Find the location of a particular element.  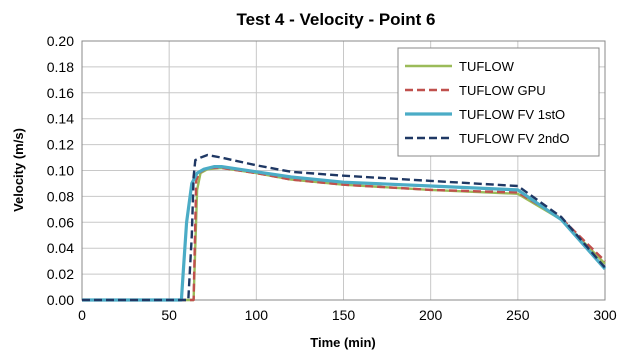

x-tick-label: 200 is located at coordinates (431, 315).